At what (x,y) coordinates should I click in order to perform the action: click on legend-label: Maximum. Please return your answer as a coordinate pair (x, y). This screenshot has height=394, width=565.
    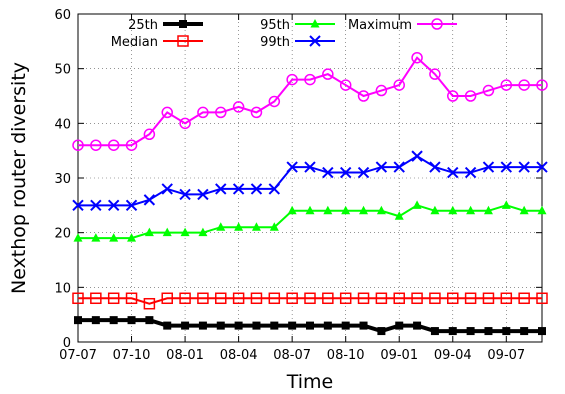
    Looking at the image, I should click on (380, 25).